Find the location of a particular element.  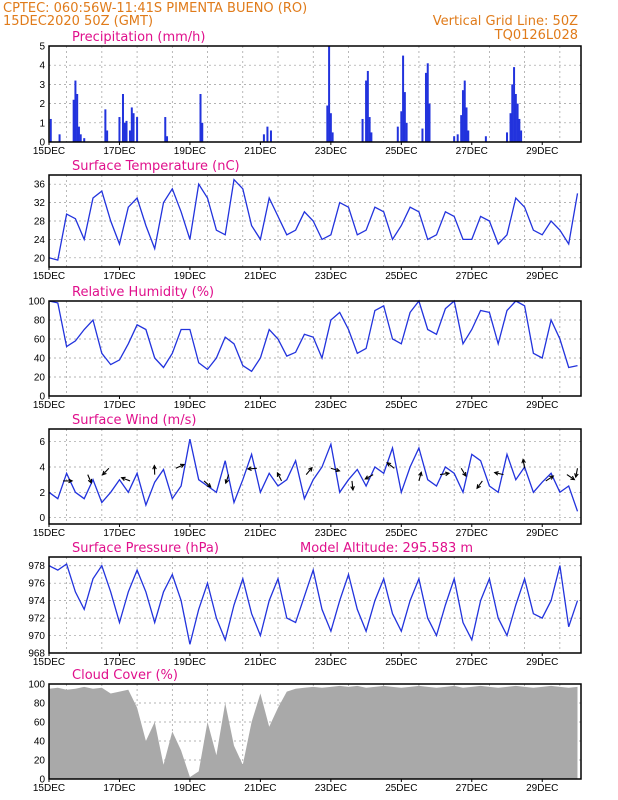

panel-title: Relative Humidity (%) is located at coordinates (143, 292).